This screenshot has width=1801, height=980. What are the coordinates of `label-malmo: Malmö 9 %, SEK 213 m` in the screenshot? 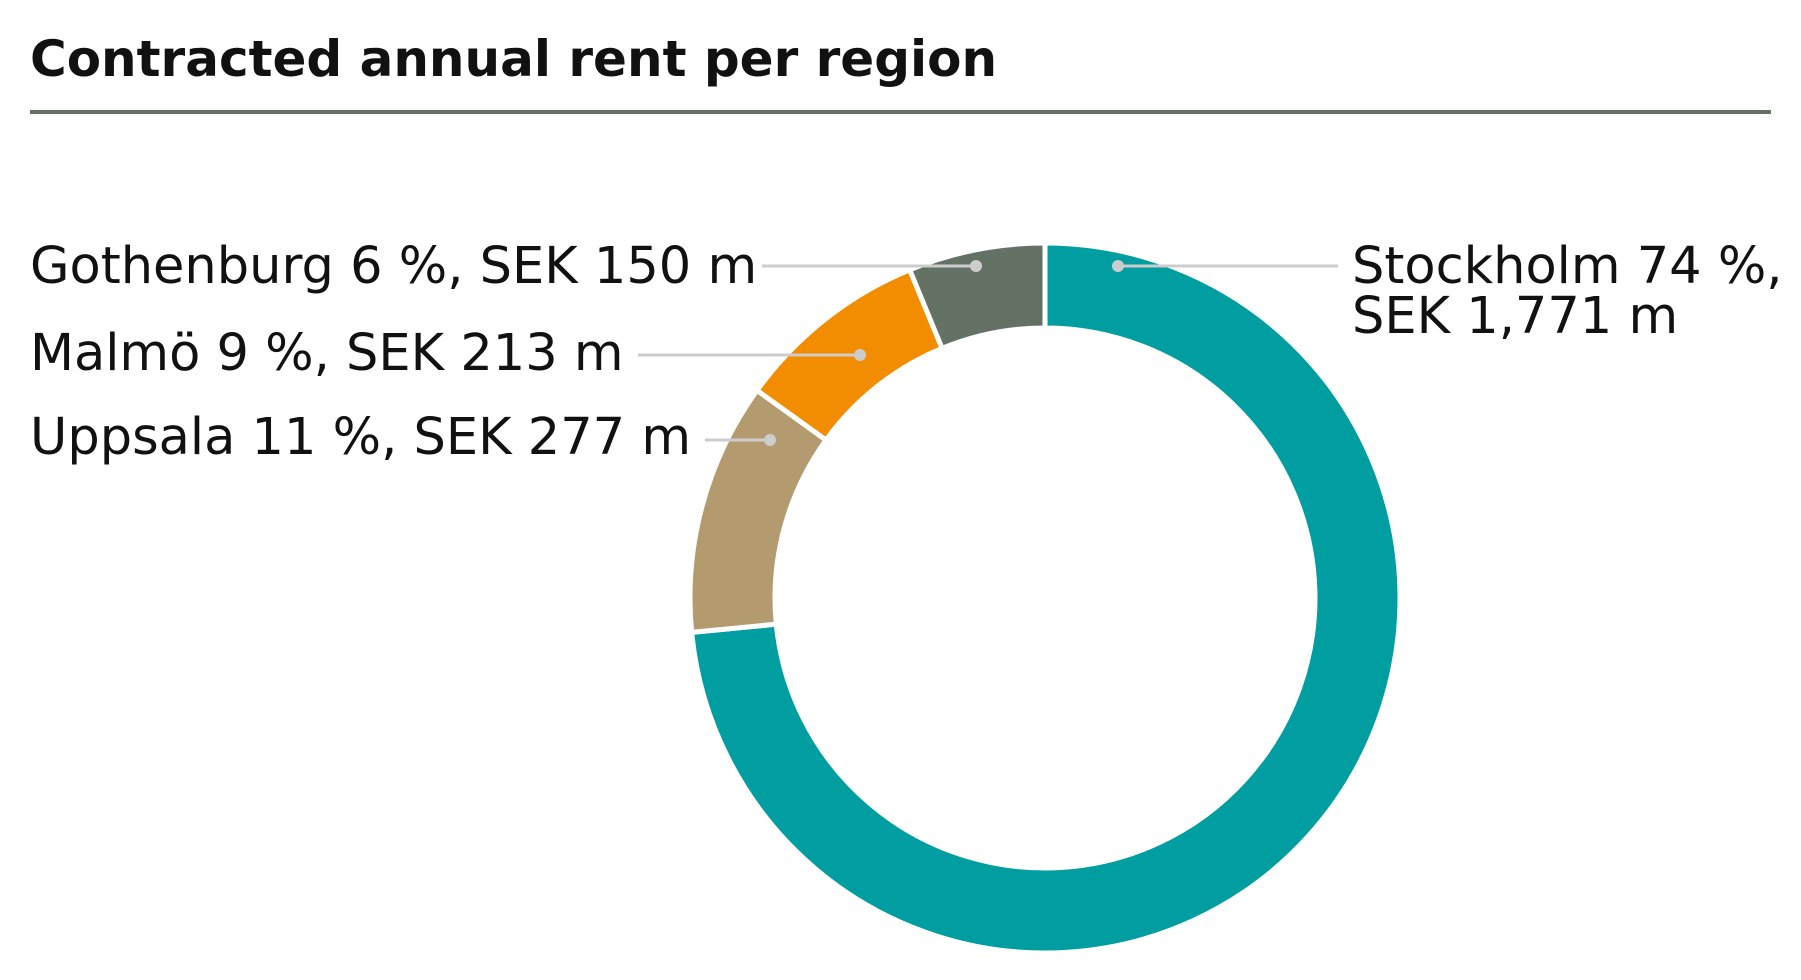 It's located at (327, 353).